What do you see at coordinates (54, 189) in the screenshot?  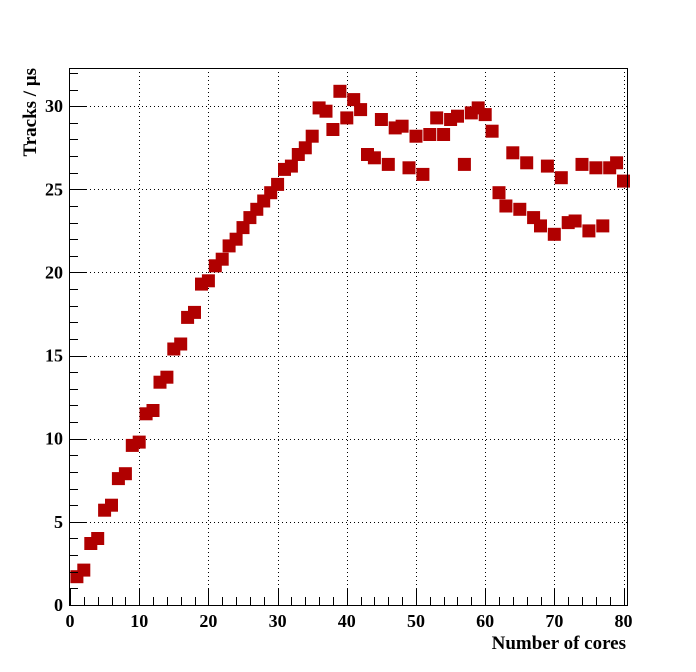 I see `y-tick-label: 25` at bounding box center [54, 189].